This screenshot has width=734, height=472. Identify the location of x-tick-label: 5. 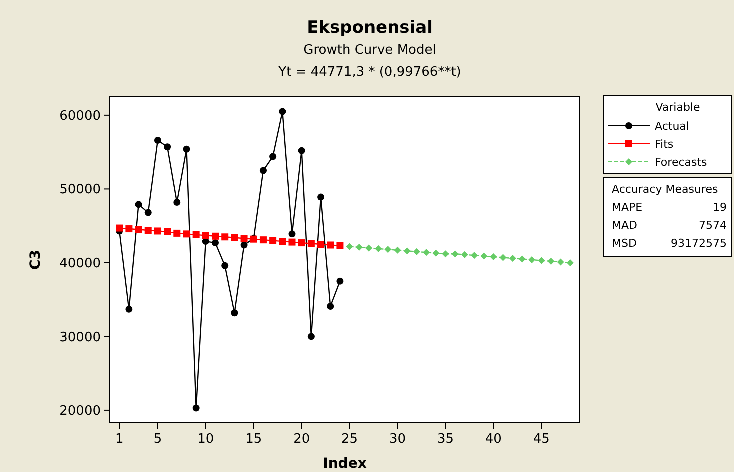
(158, 439).